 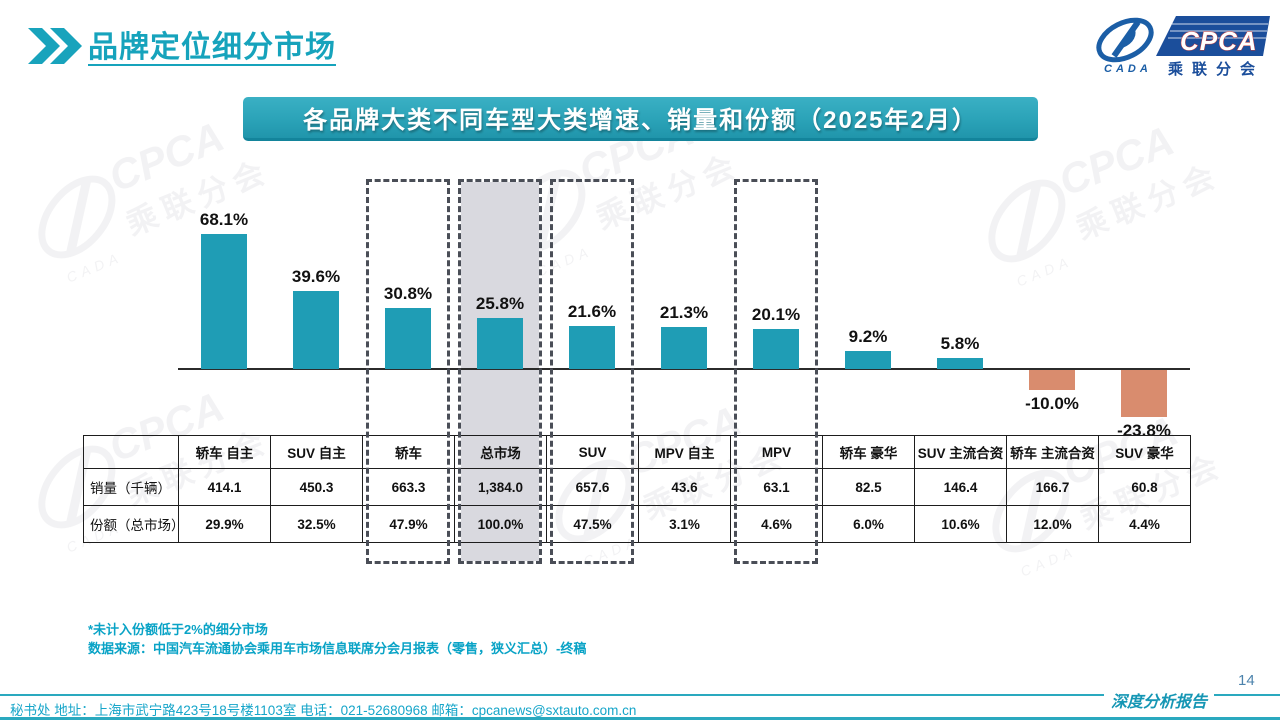 I want to click on table-cell: 47.9%, so click(x=408, y=524).